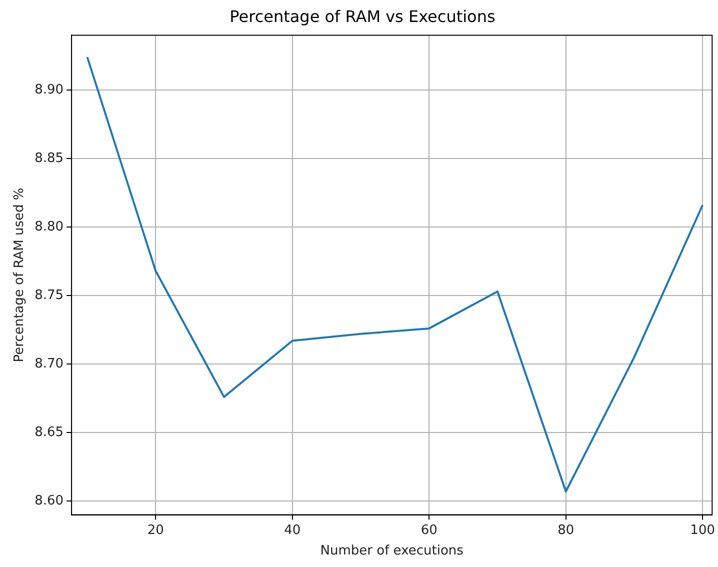  Describe the element at coordinates (49, 500) in the screenshot. I see `y-tick-label: 8.60` at that location.